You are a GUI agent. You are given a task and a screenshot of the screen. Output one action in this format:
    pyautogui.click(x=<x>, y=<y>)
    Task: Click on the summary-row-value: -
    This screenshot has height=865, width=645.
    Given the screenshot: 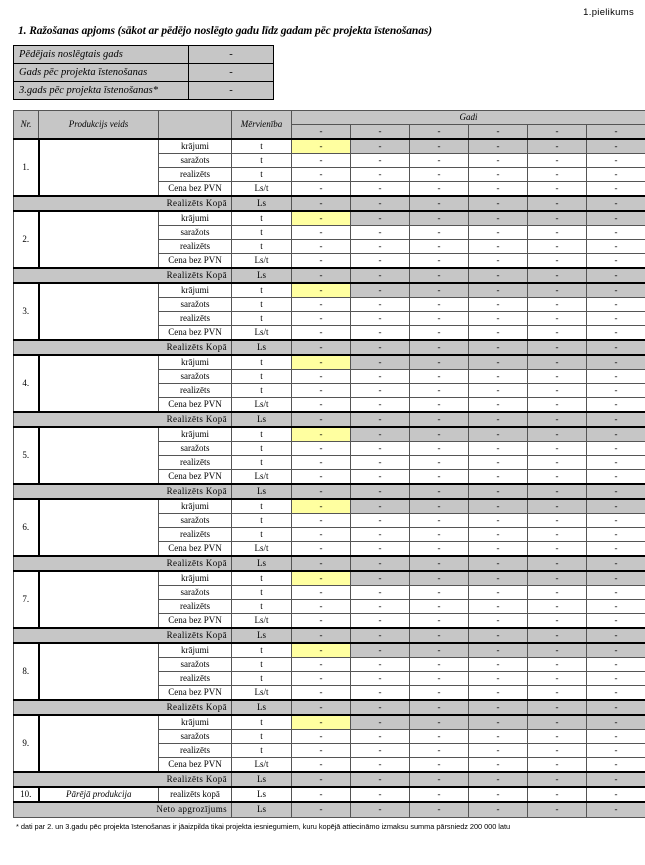 What is the action you would take?
    pyautogui.click(x=231, y=54)
    